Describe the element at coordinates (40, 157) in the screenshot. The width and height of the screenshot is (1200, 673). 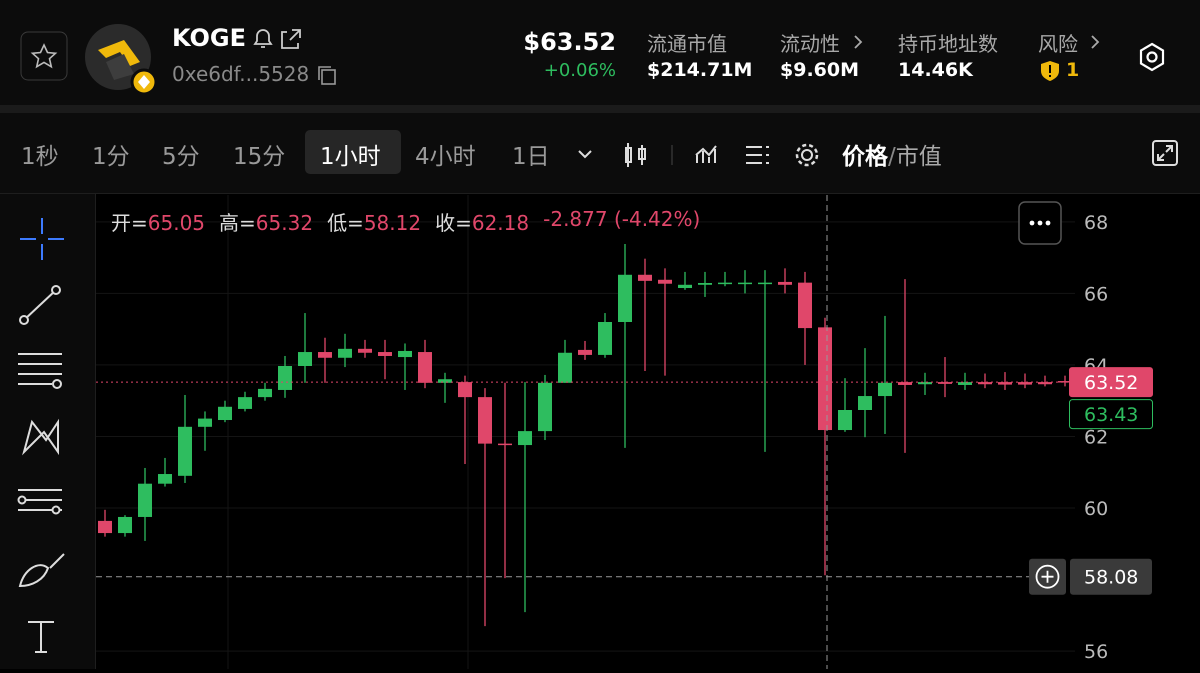
I see `interval: 1秒` at that location.